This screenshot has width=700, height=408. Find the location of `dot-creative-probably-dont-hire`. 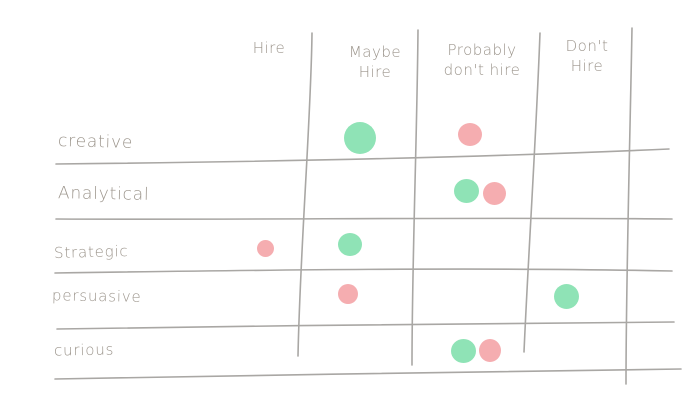

dot-creative-probably-dont-hire is located at coordinates (470, 134).